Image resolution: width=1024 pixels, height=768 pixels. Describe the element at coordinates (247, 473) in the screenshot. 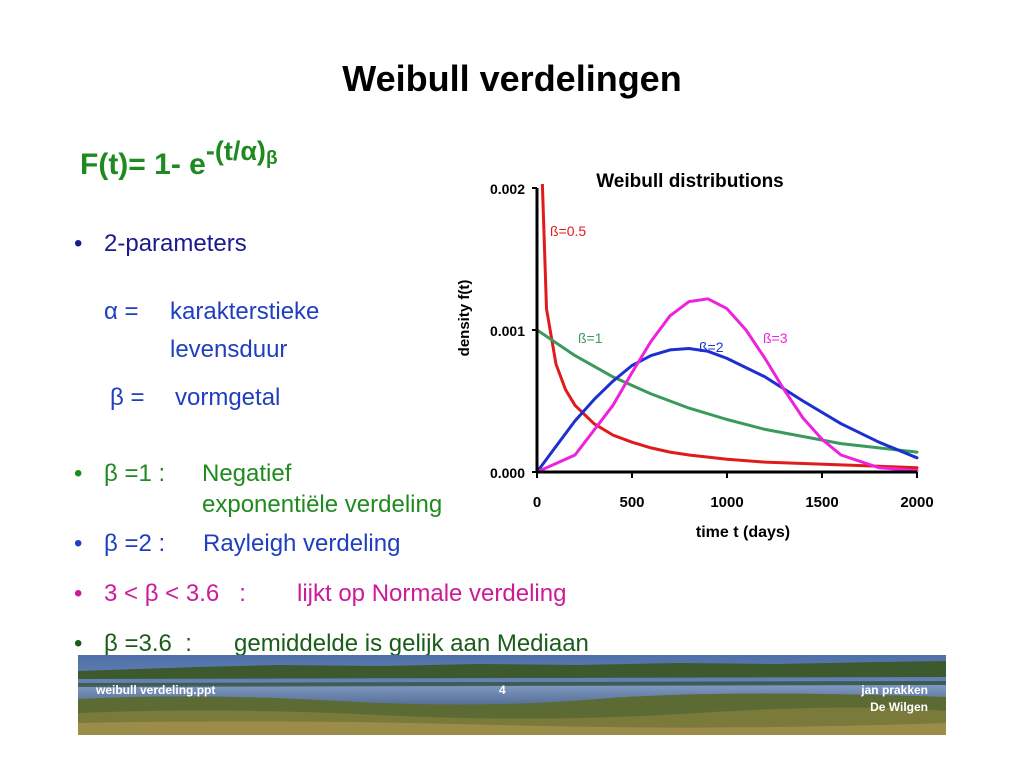

I see `beta1-text-line1: Negatief` at that location.